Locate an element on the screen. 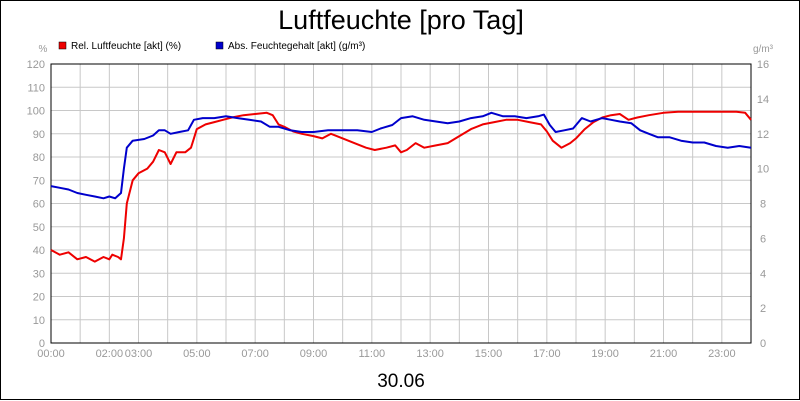 The image size is (800, 401). left-y-tick-label: 0 is located at coordinates (42, 344).